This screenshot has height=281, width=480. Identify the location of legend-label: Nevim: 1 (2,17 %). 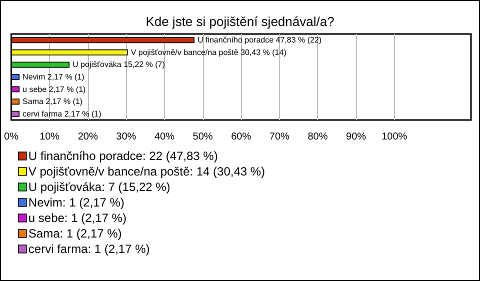
(76, 203).